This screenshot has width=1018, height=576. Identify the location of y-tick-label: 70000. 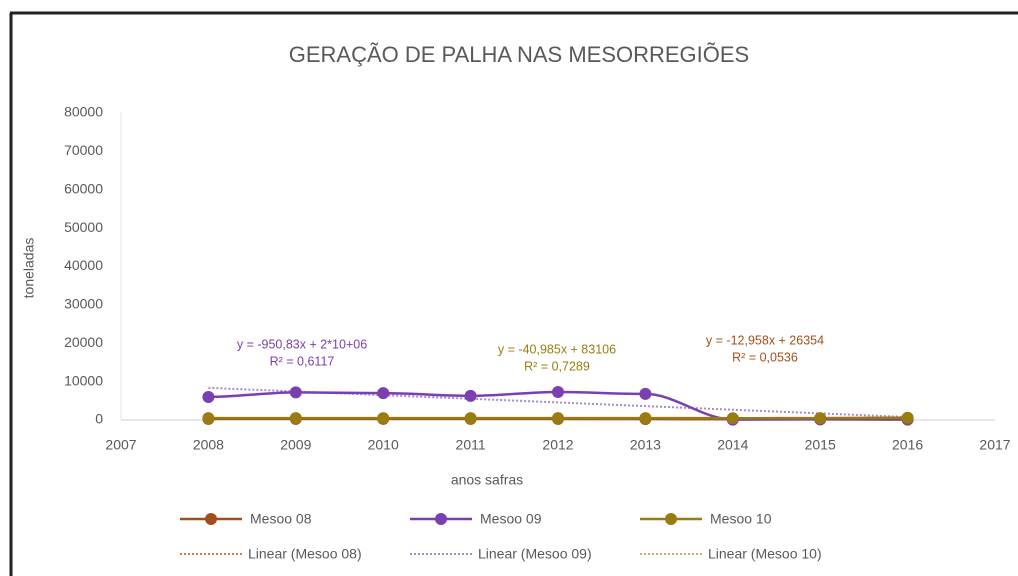
(83, 150).